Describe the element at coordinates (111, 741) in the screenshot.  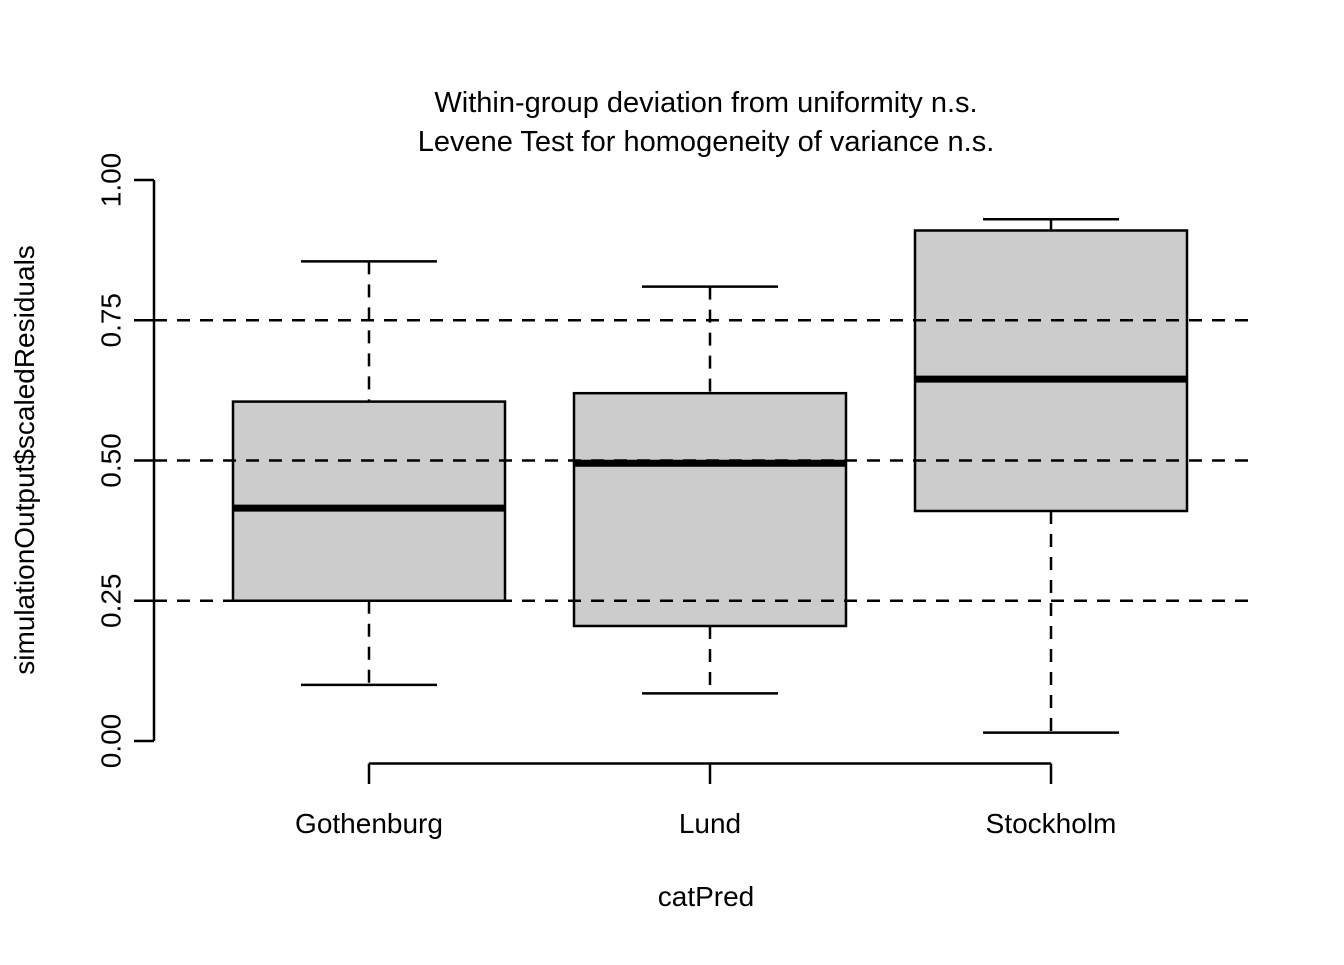
I see `y-tick-label-0.00: 0.00` at that location.